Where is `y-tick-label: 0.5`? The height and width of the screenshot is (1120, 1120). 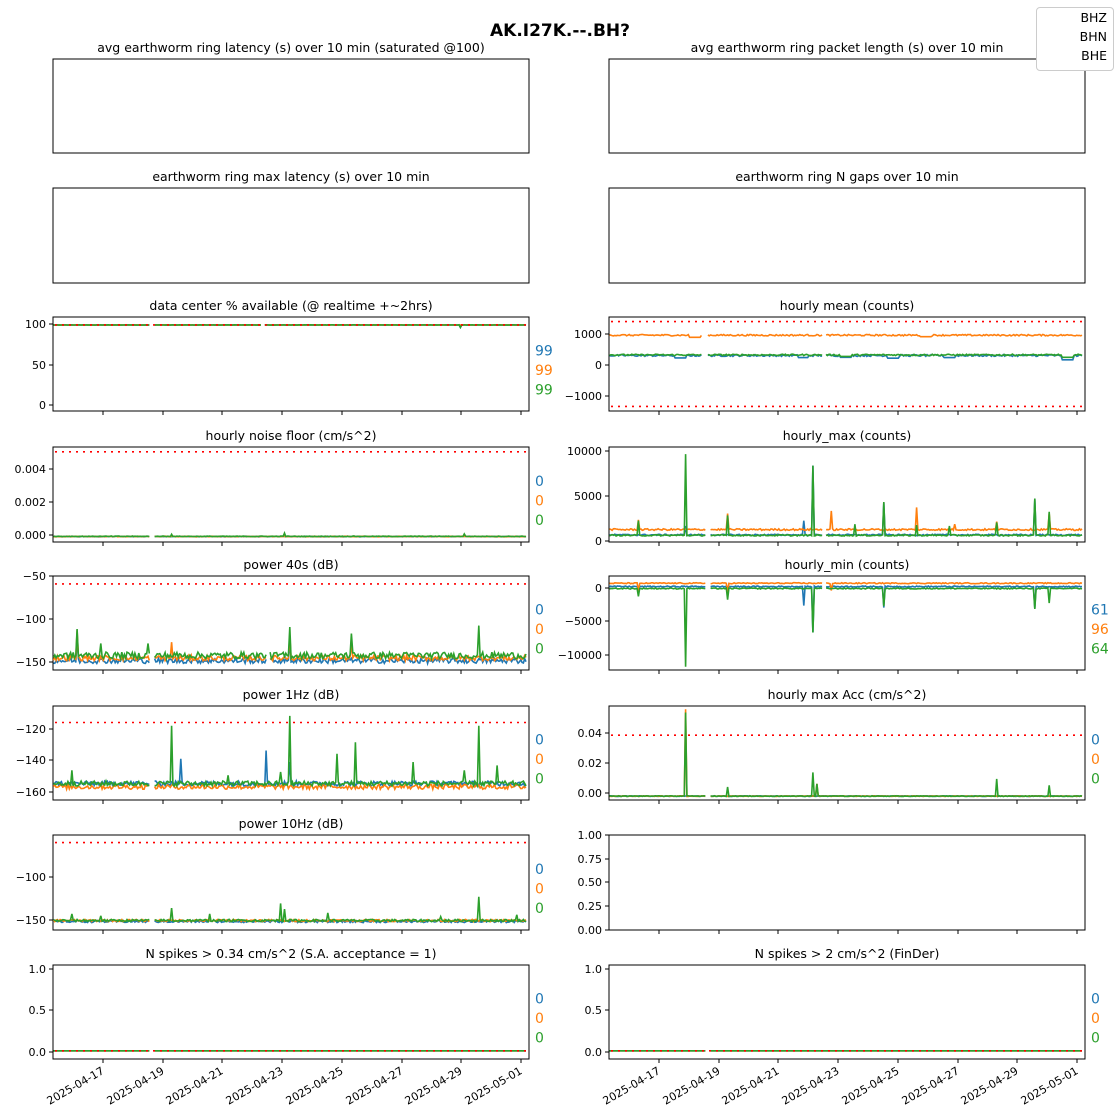
y-tick-label: 0.5 is located at coordinates (594, 1010).